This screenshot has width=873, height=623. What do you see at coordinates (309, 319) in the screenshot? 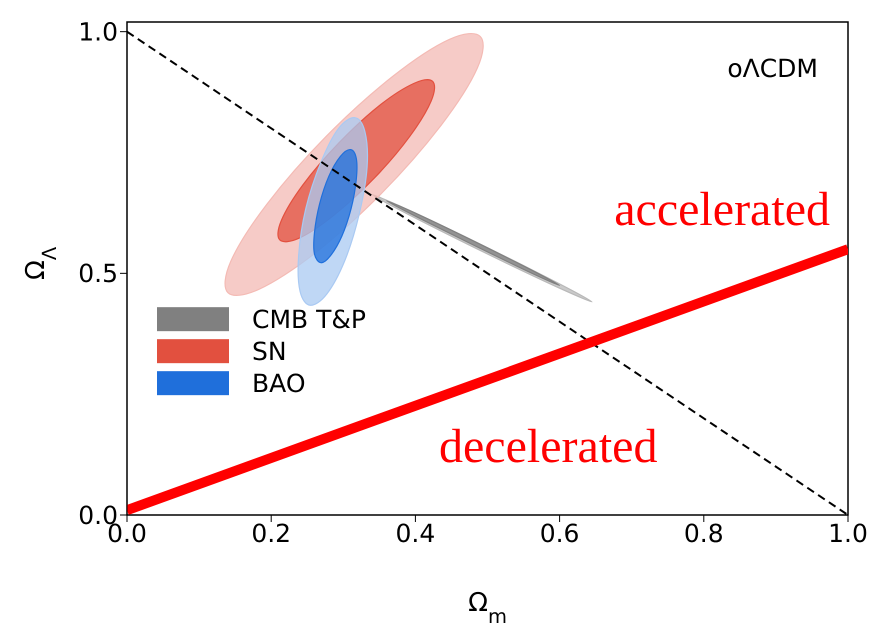
I see `legend-label: CMB T&P` at bounding box center [309, 319].